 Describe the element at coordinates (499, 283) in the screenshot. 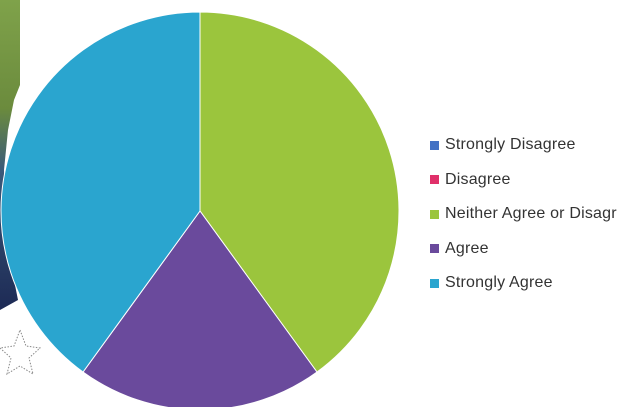

I see `legend-label: Strongly Agree` at that location.